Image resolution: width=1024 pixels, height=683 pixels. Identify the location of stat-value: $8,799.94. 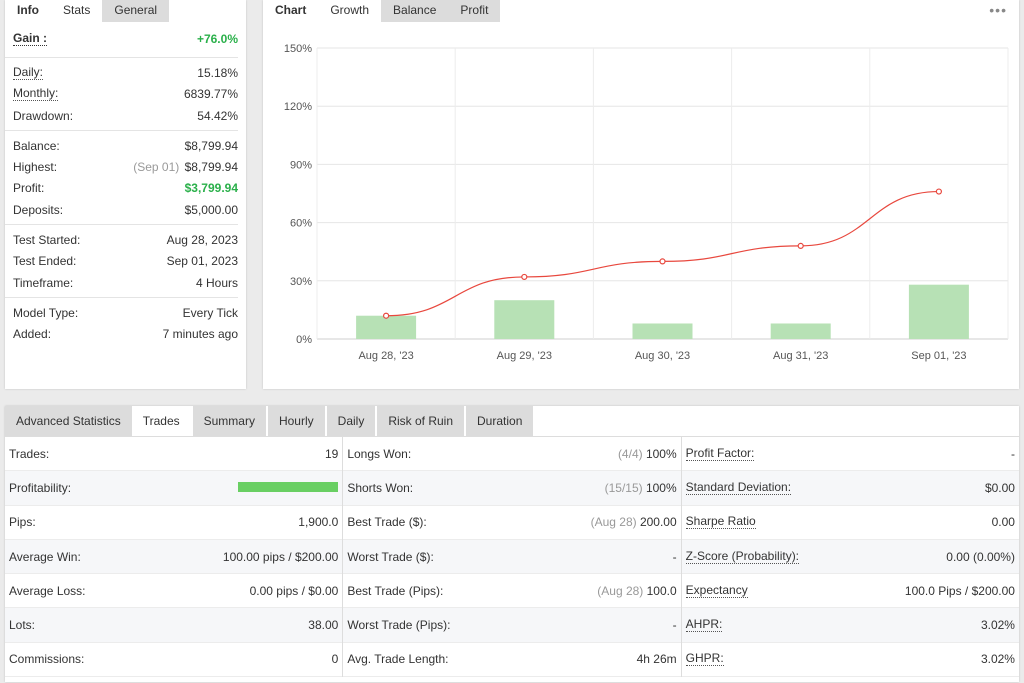
(211, 146).